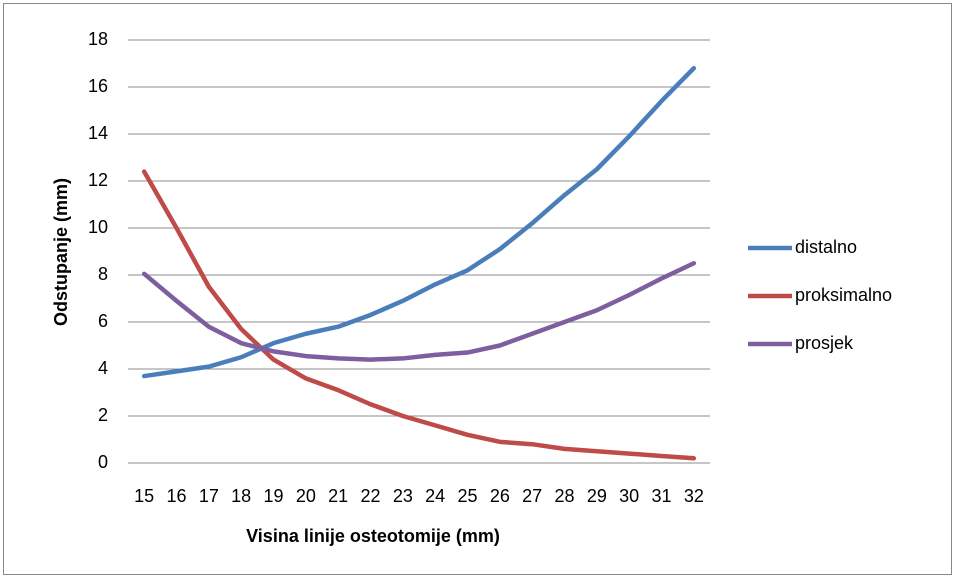 The height and width of the screenshot is (578, 955). I want to click on x-tick-label: 25, so click(467, 496).